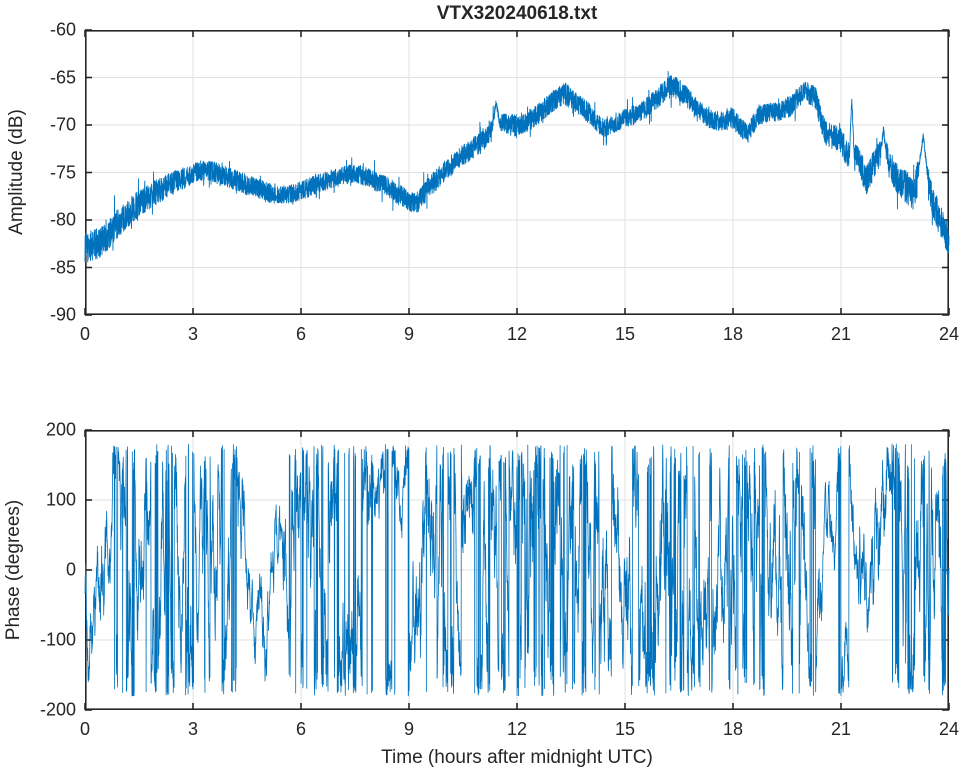  Describe the element at coordinates (62, 29) in the screenshot. I see `y-tick-label: -60` at that location.